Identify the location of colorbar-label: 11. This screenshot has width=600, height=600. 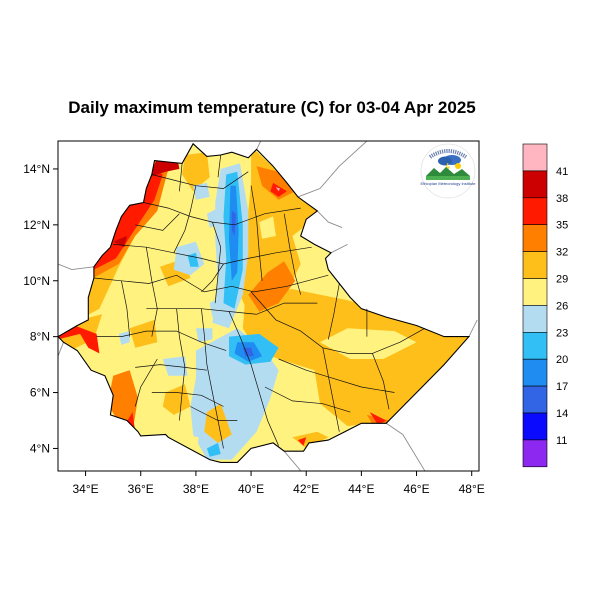
(561, 441).